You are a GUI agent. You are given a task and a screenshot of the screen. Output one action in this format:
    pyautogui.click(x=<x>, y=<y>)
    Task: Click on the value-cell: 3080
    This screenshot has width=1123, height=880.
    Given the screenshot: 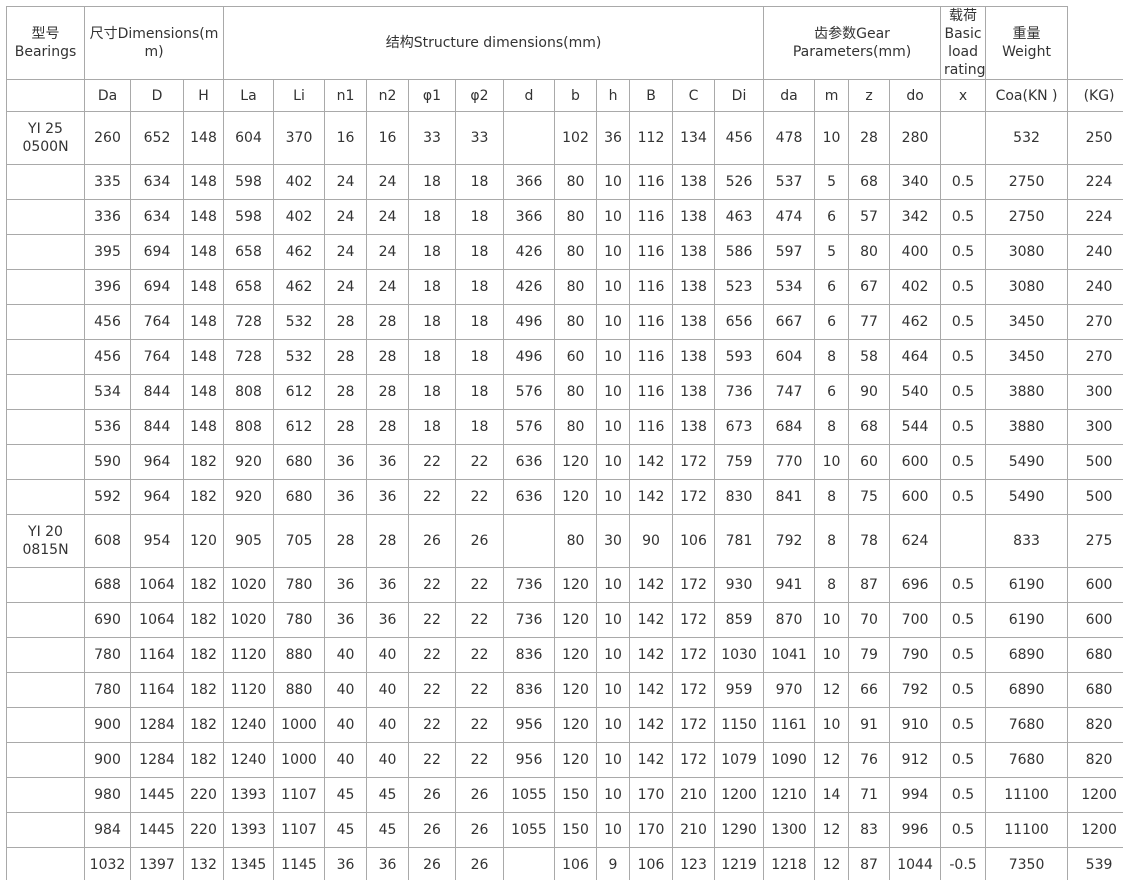 What is the action you would take?
    pyautogui.click(x=1027, y=252)
    